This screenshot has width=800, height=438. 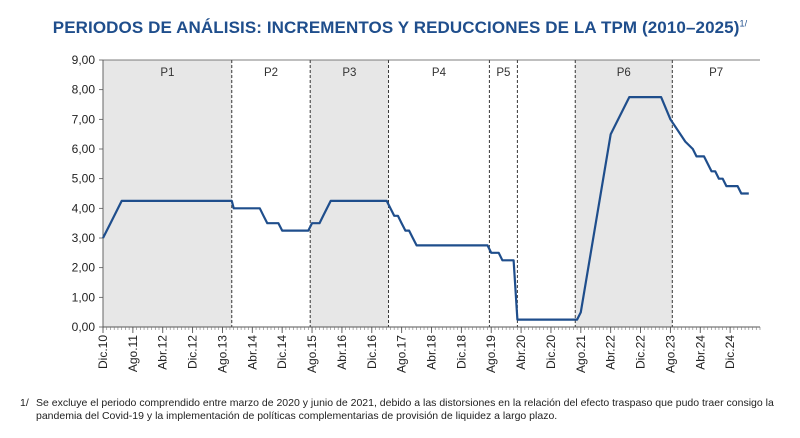 I want to click on period-shade-p6, so click(x=624, y=193).